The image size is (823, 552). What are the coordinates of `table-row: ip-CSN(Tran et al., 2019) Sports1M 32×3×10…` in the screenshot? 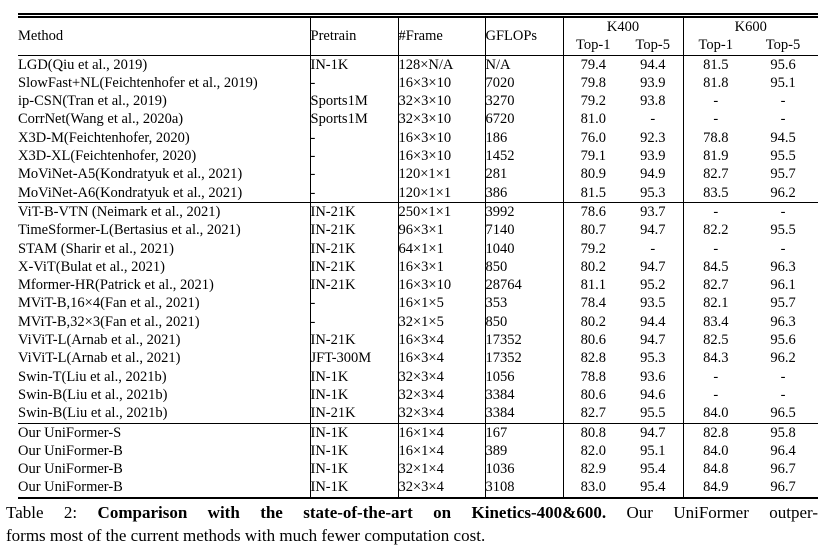 It's located at (418, 101).